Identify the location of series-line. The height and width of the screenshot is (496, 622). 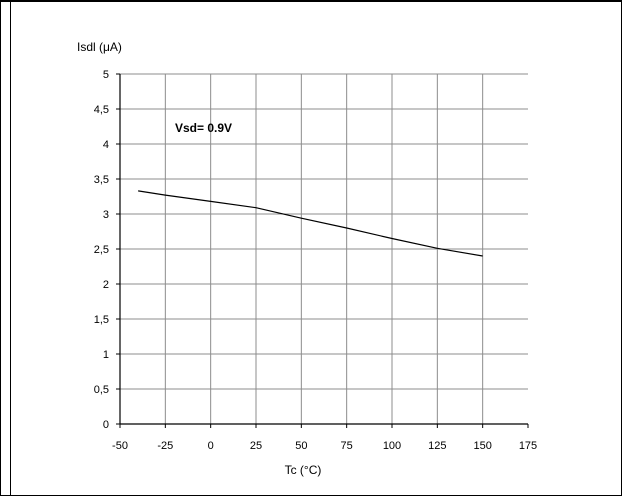
(310, 223).